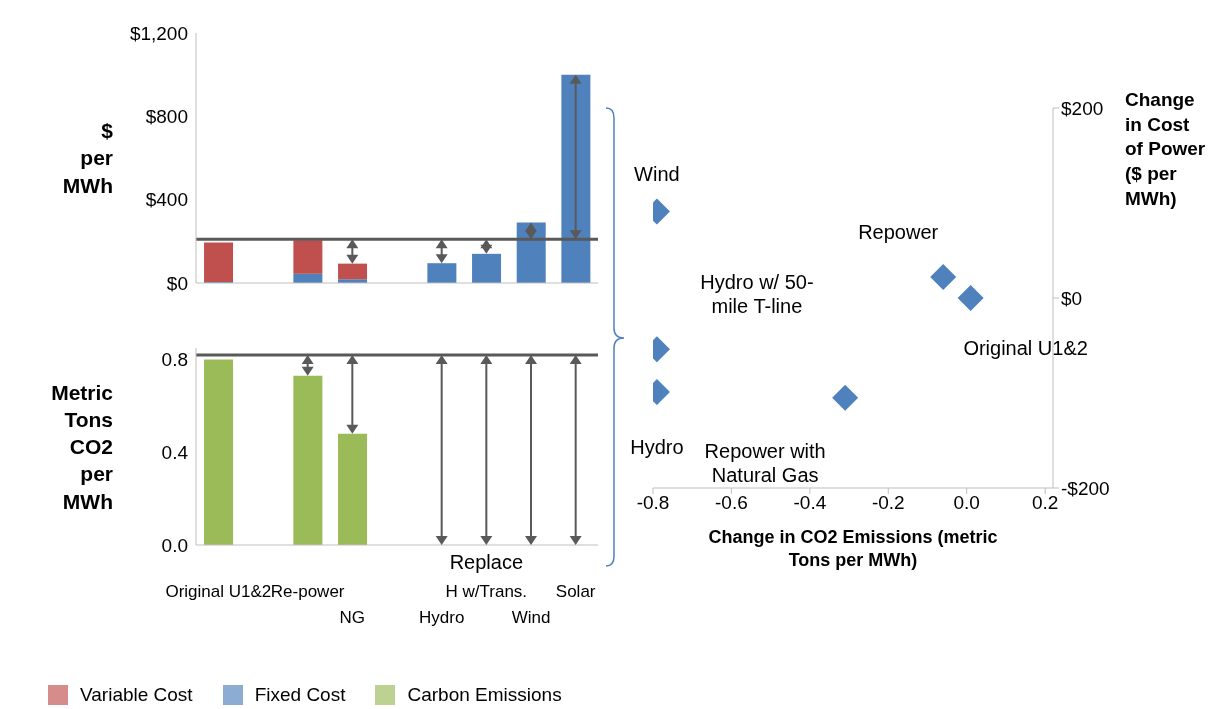  Describe the element at coordinates (88, 158) in the screenshot. I see `y-axis-title: $ per MWh` at that location.